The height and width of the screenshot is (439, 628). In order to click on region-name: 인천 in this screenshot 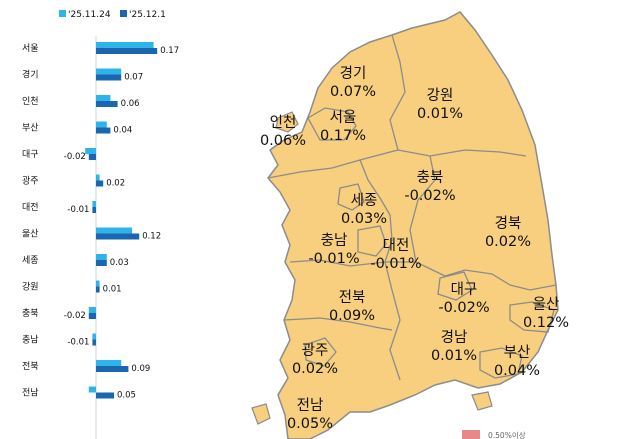, I will do `click(283, 122)`.